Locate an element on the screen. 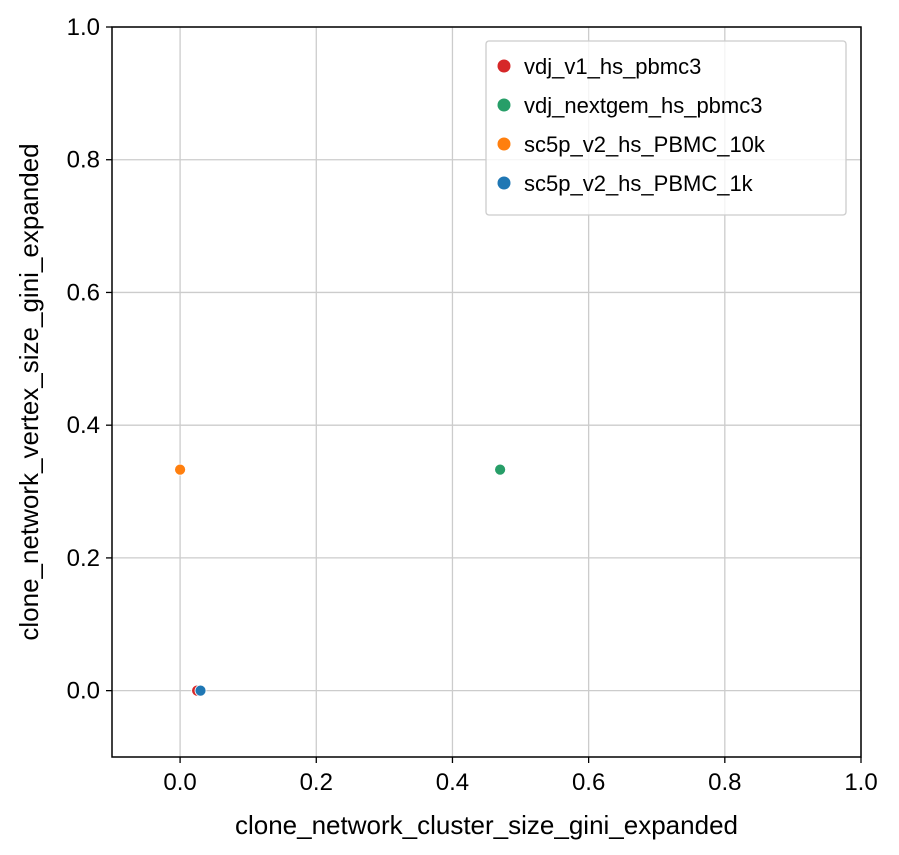 Image resolution: width=899 pixels, height=855 pixels. y-tick-label: 0.8 is located at coordinates (83, 160).